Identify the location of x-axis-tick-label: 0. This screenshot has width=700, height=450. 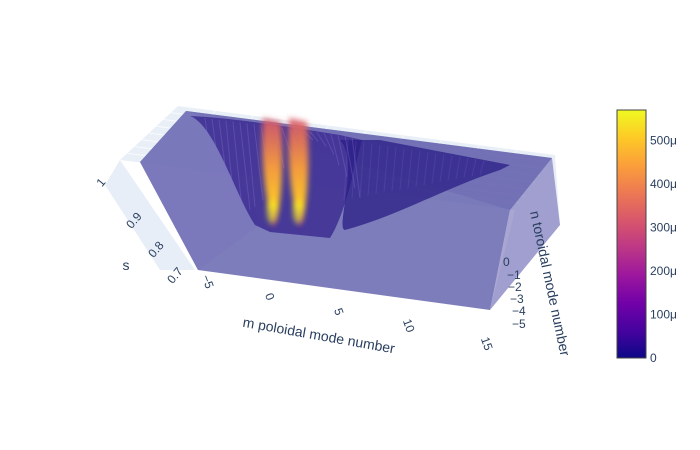
(270, 296).